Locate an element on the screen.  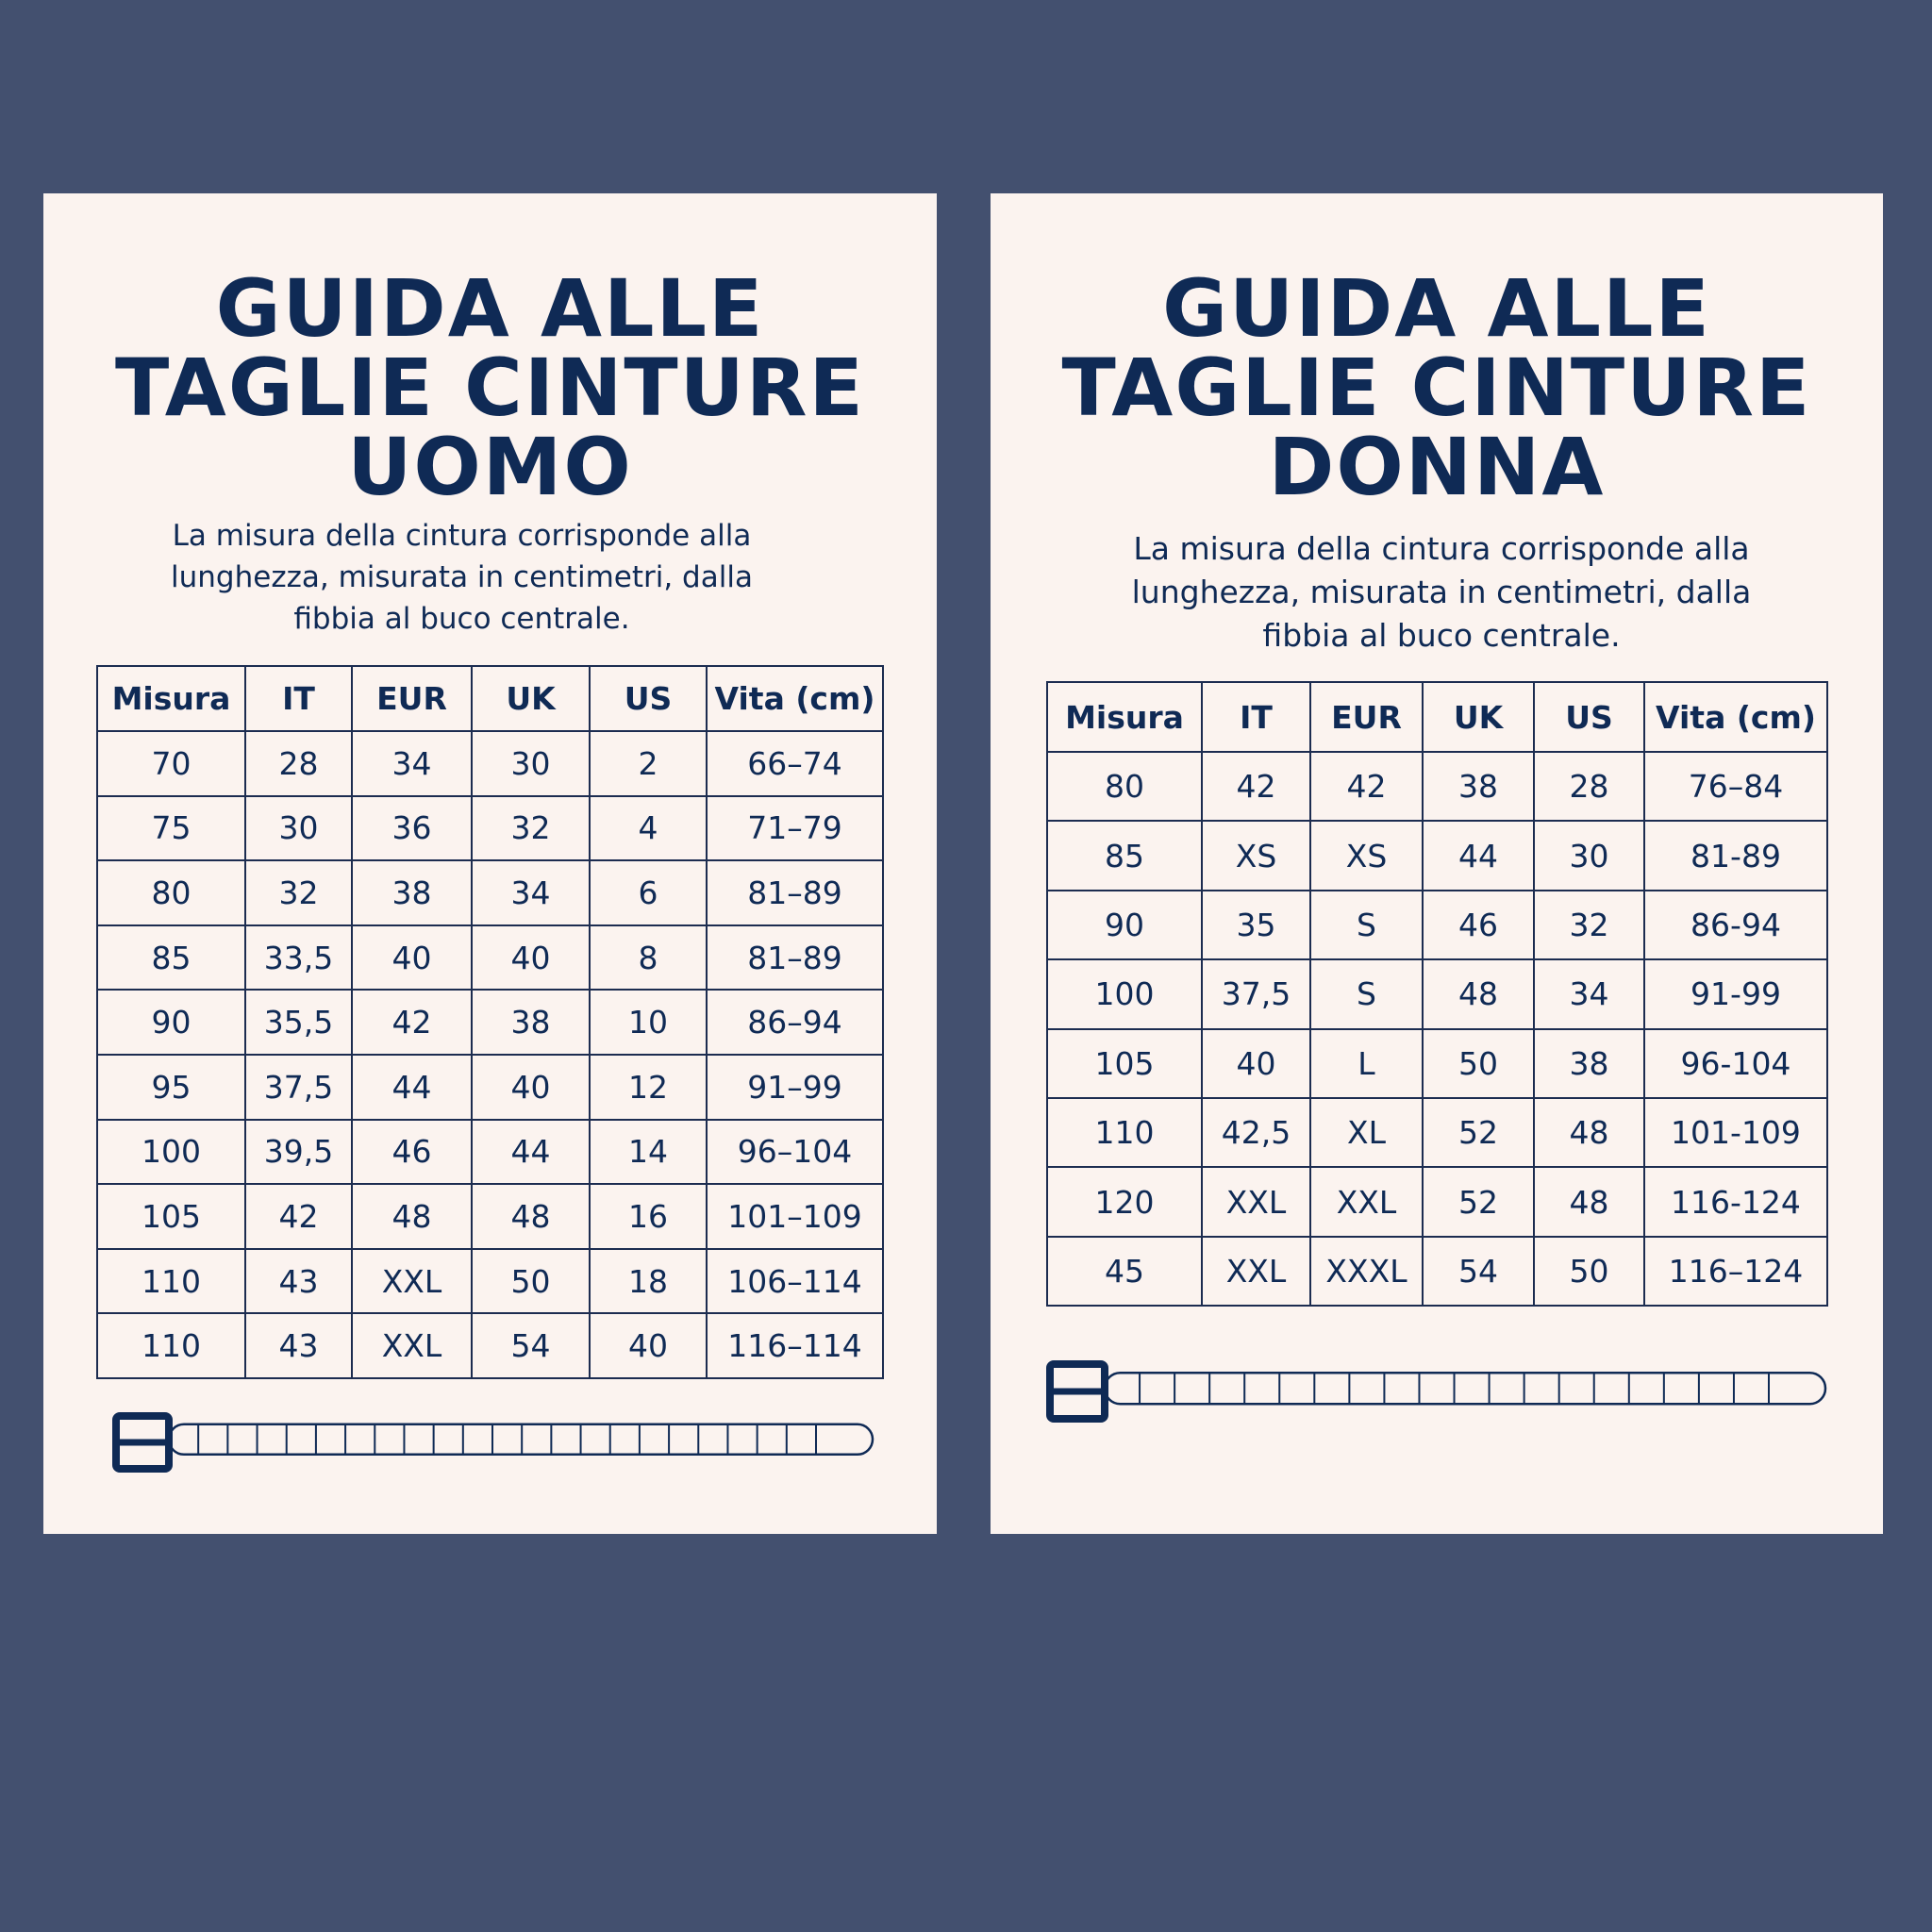
table-cell: 66–74 is located at coordinates (795, 763).